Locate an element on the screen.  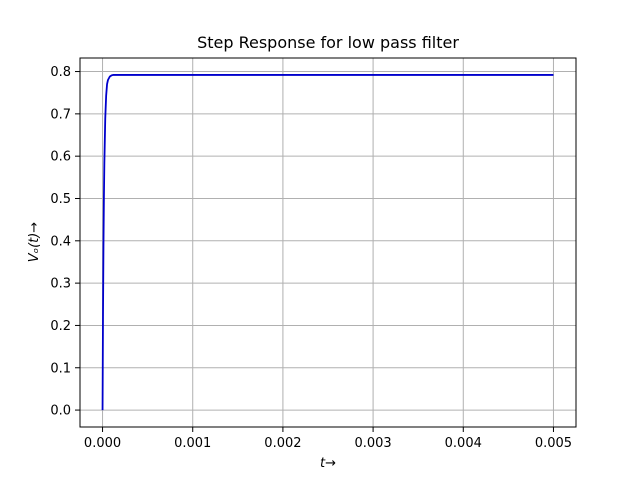
y-tick-label: 0.8 is located at coordinates (60, 72).